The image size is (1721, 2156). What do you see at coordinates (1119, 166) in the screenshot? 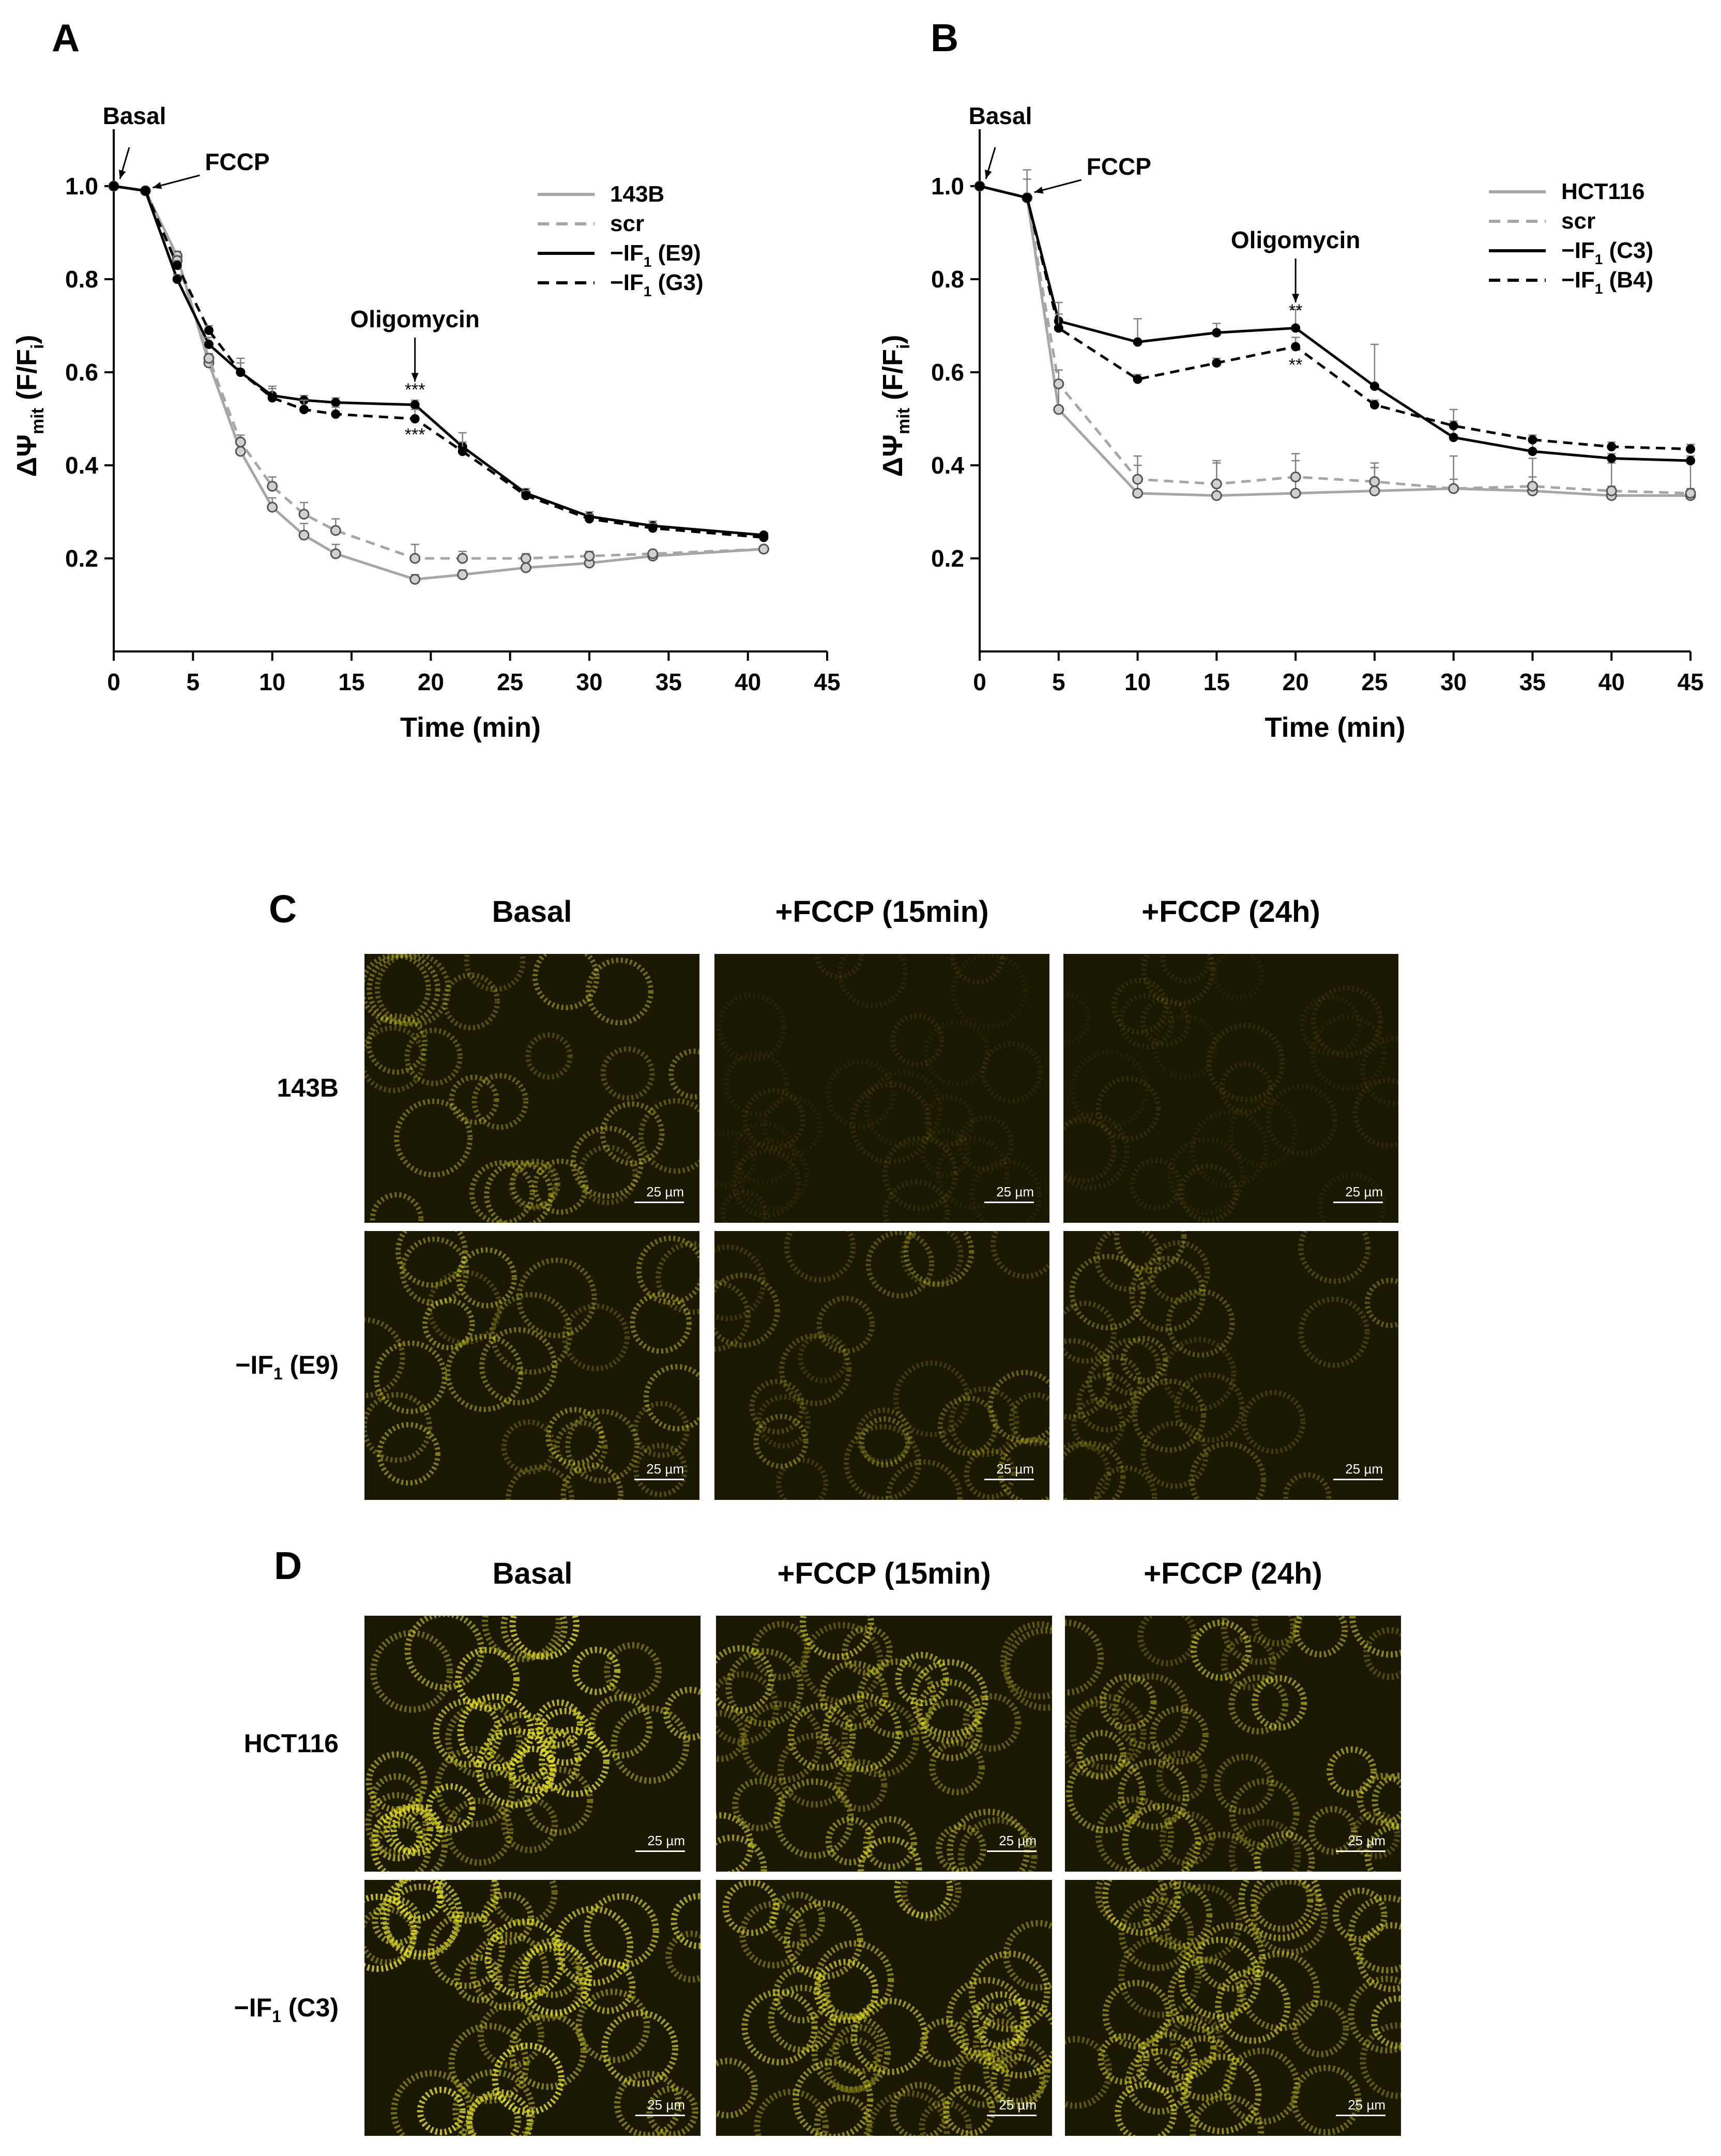
I see `annotation-label: FCCP` at bounding box center [1119, 166].